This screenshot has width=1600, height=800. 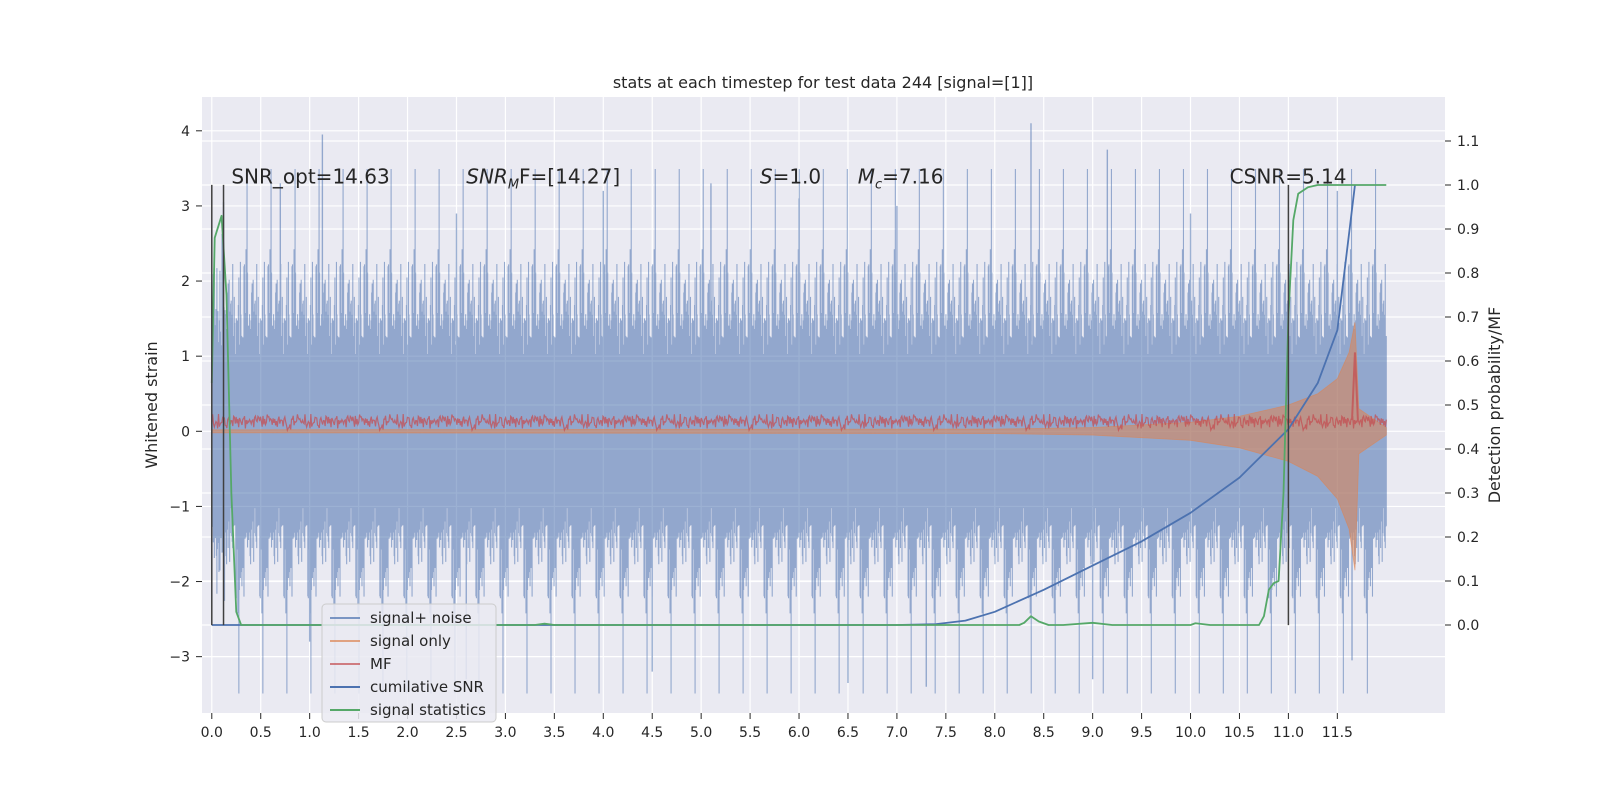 What do you see at coordinates (897, 733) in the screenshot?
I see `x-tick-label: 7.0` at bounding box center [897, 733].